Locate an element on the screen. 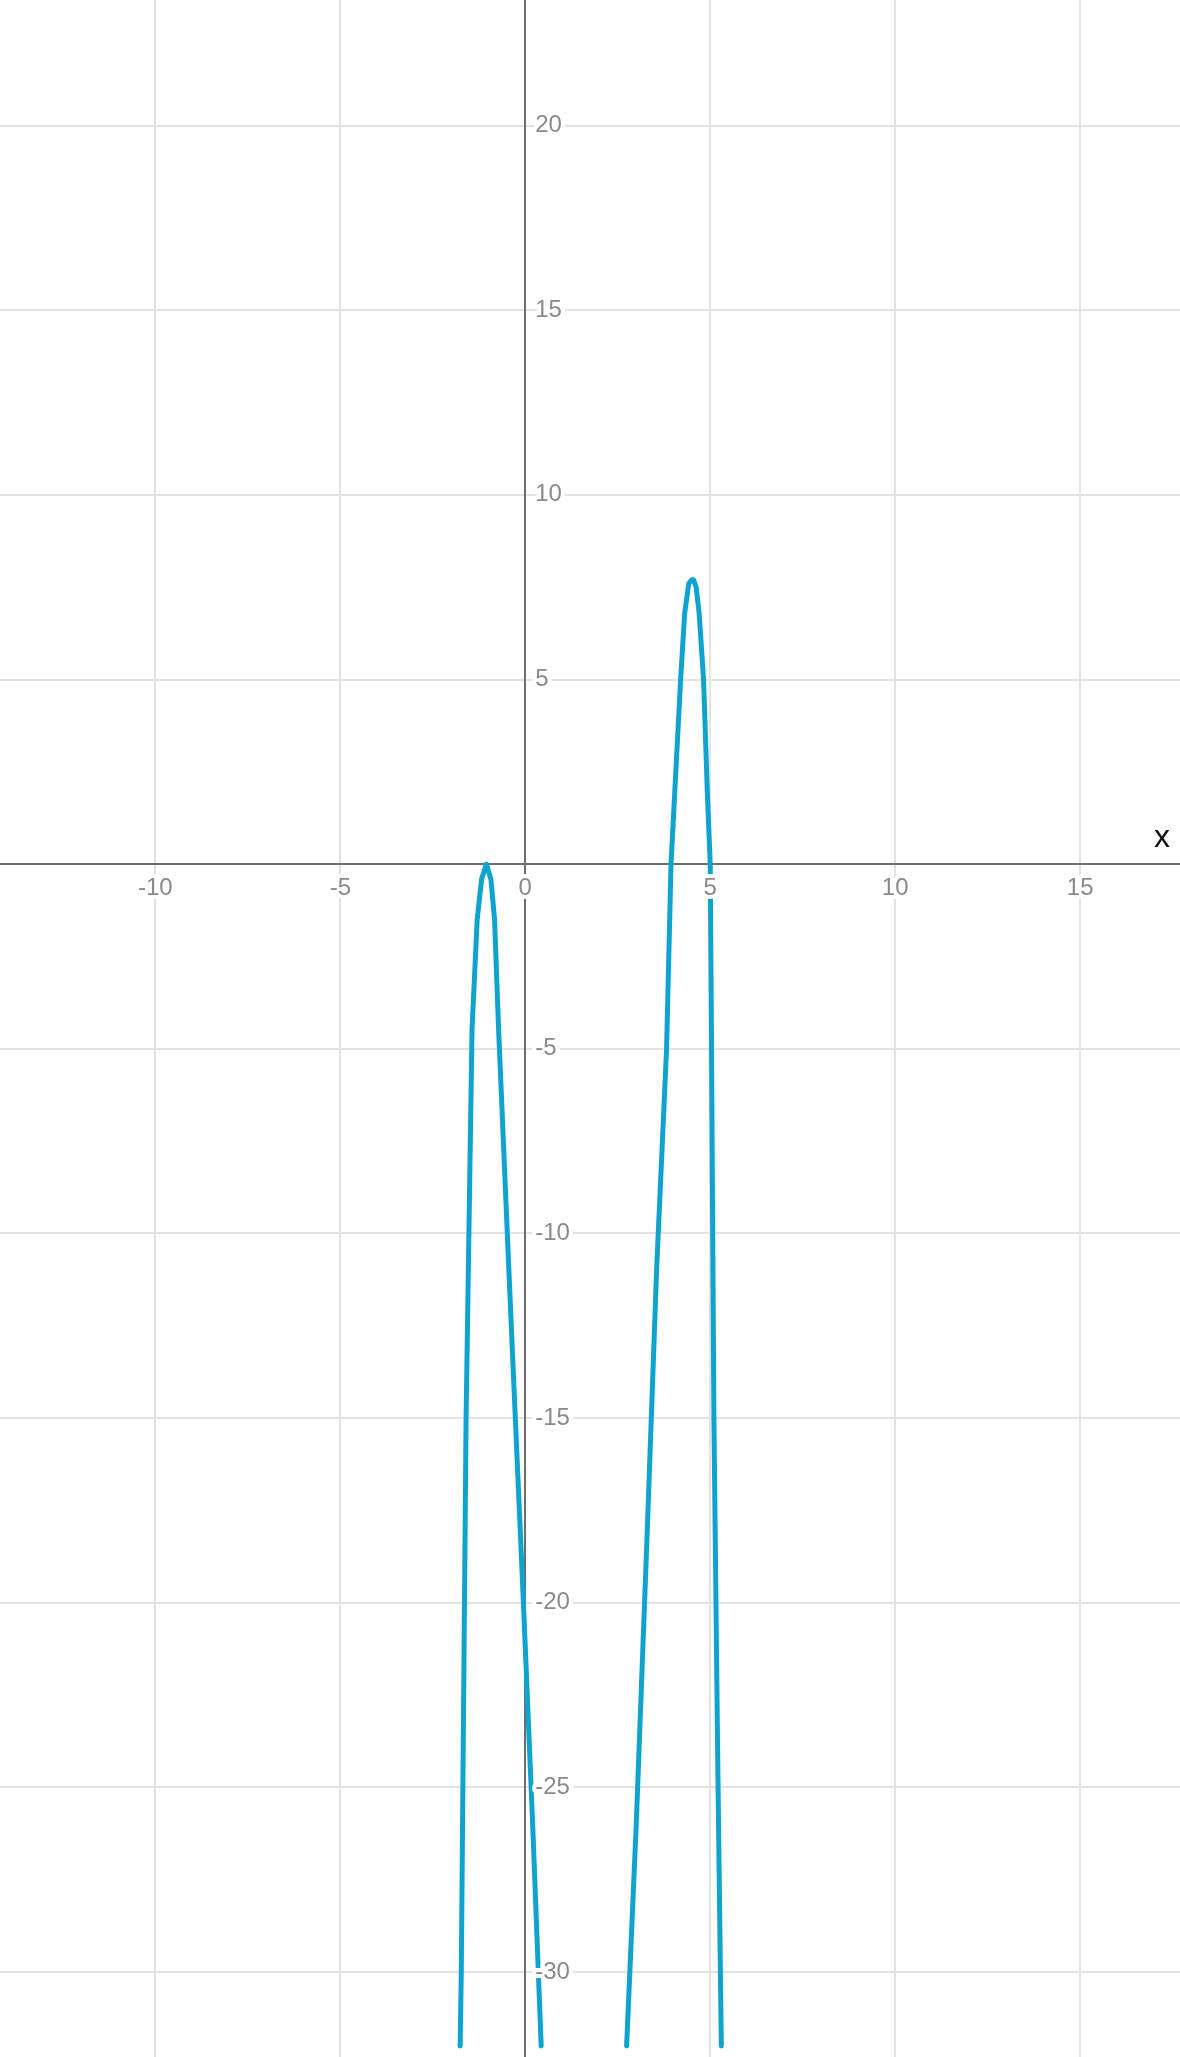 The image size is (1180, 2057). y-tick-label: -5 is located at coordinates (546, 1047).